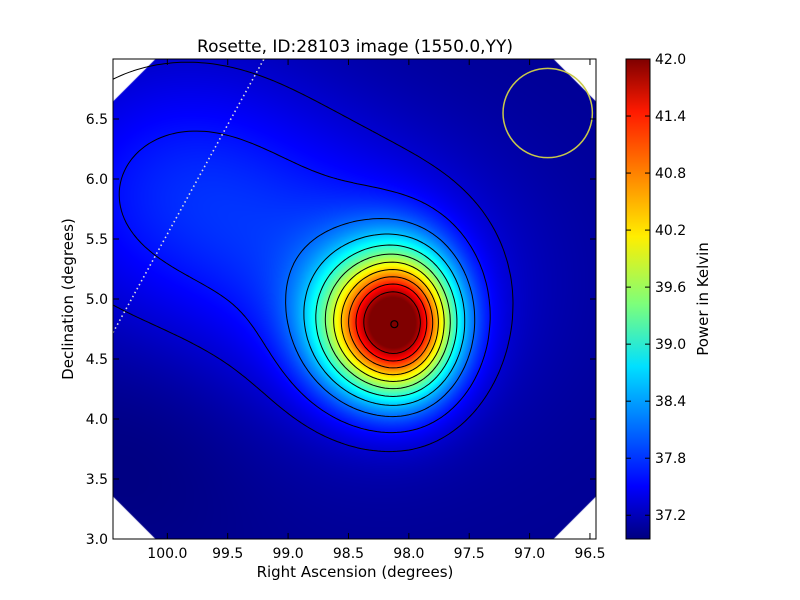 The image size is (800, 600). I want to click on y-tick-label: 3.5, so click(97, 480).